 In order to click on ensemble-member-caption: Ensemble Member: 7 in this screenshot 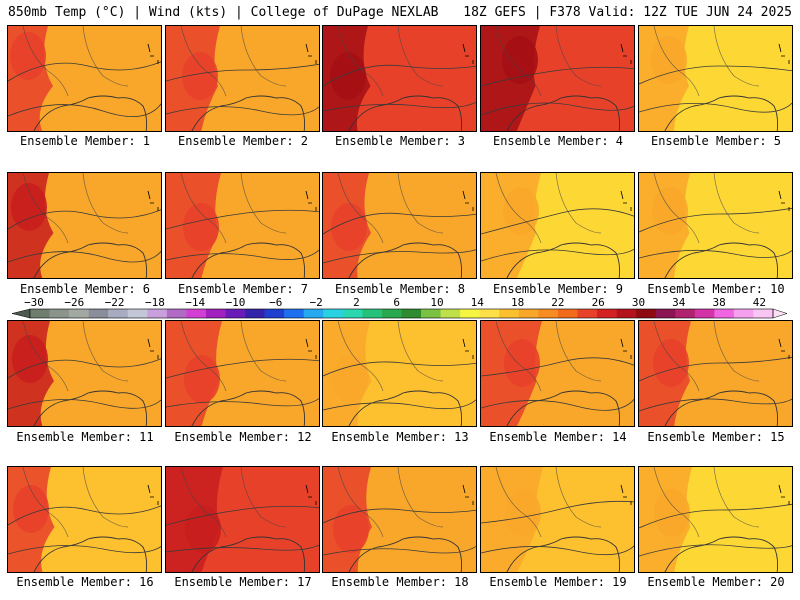, I will do `click(243, 289)`.